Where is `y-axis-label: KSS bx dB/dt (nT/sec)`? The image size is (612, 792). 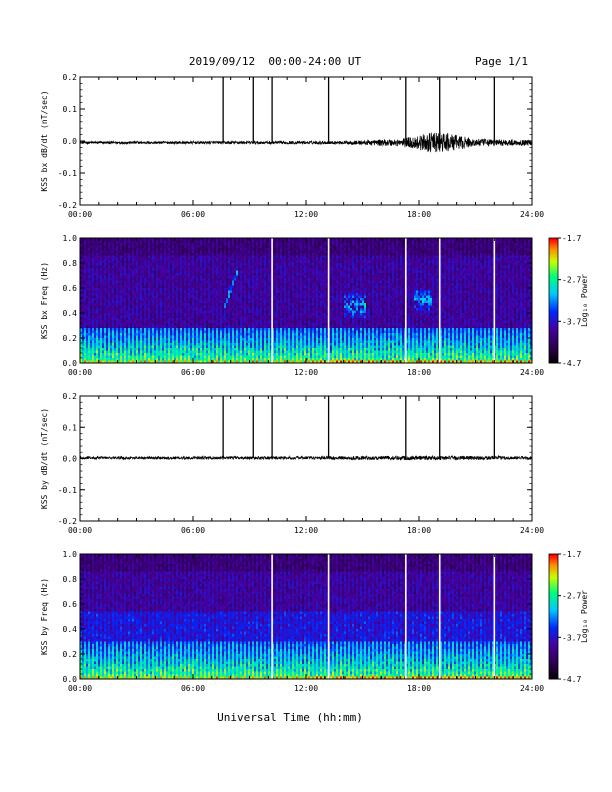 y-axis-label: KSS bx dB/dt (nT/sec) is located at coordinates (44, 140).